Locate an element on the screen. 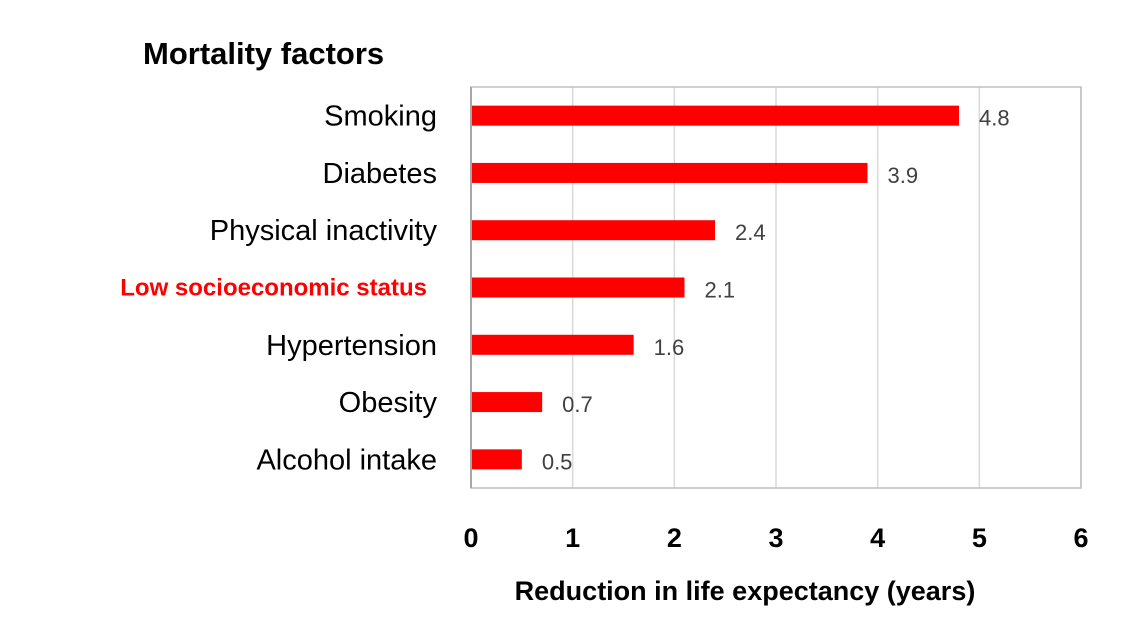 This screenshot has width=1140, height=641. x-axis-label: Reduction in life expectancy (years) is located at coordinates (745, 591).